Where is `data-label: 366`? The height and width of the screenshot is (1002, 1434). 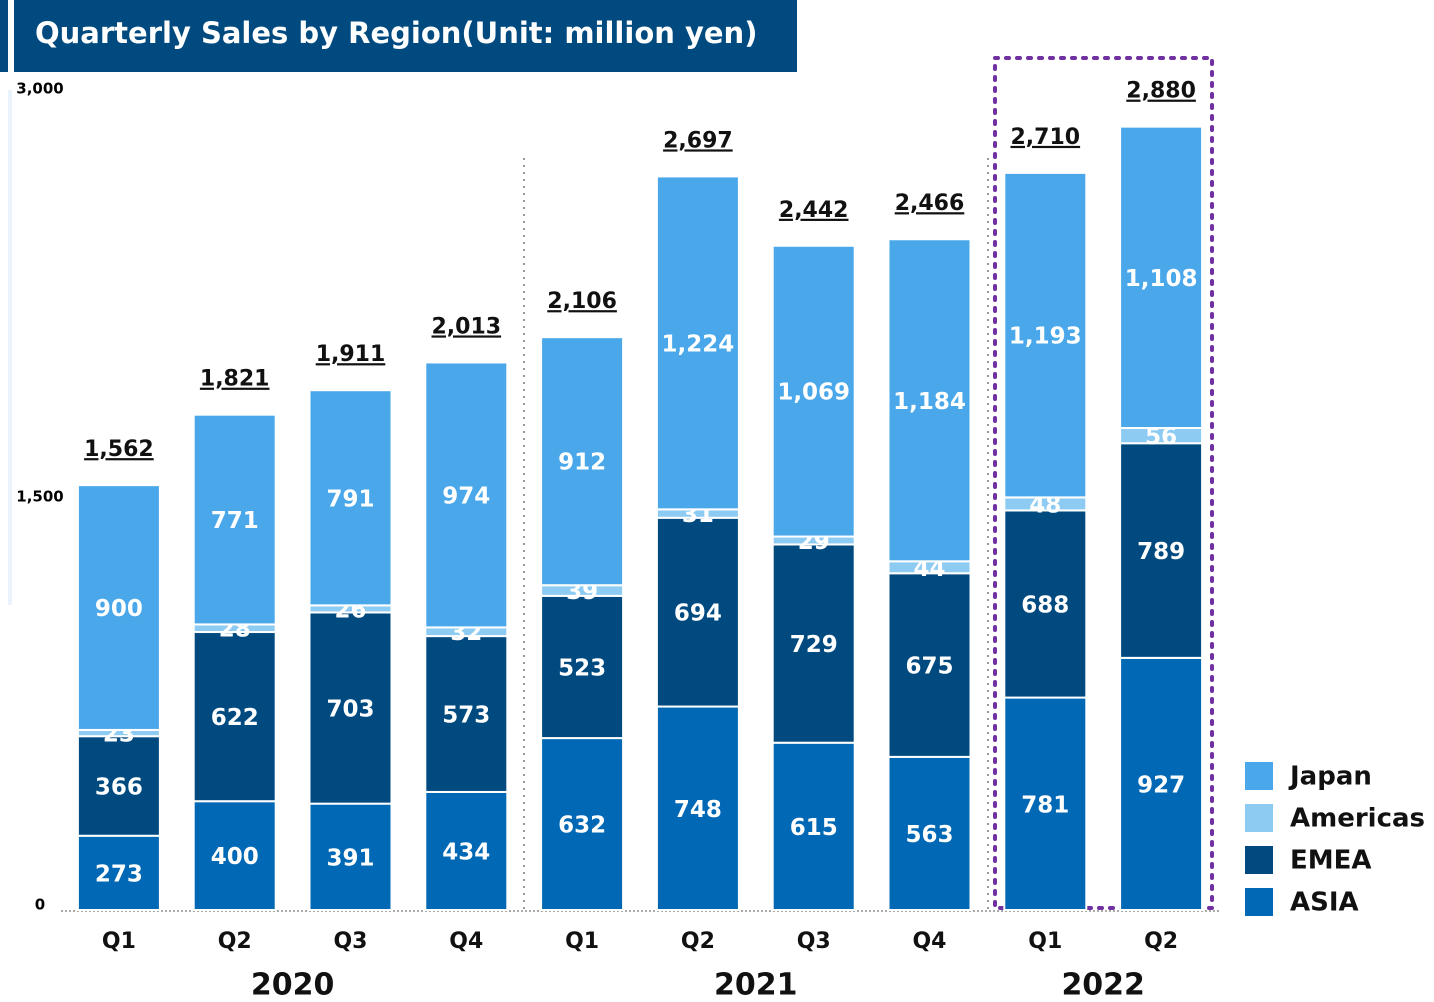
data-label: 366 is located at coordinates (119, 787).